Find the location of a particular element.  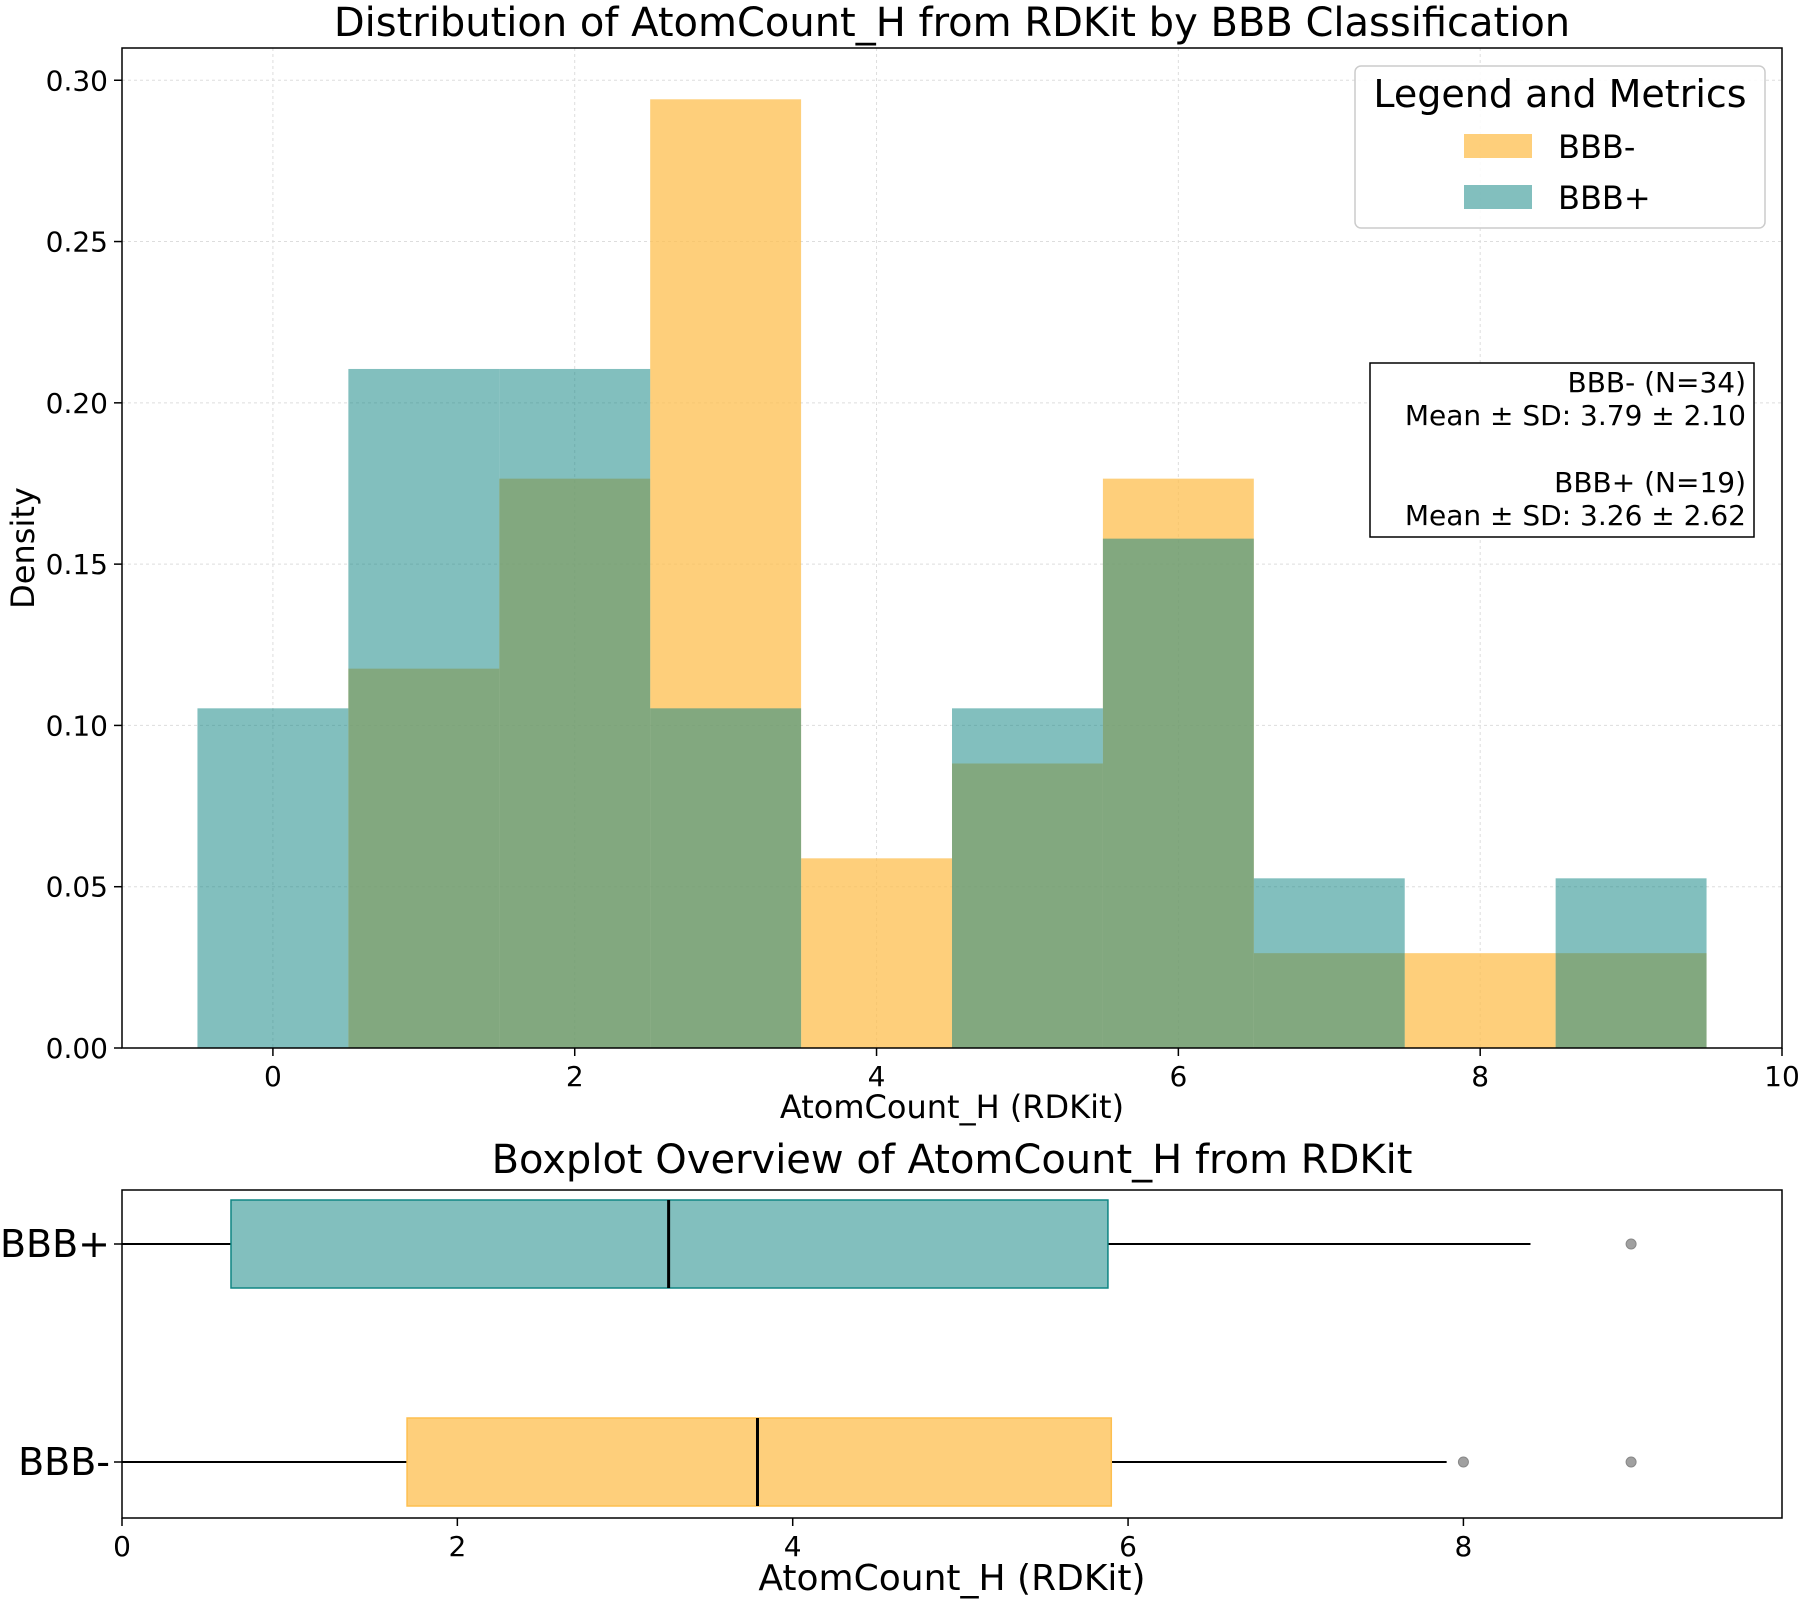

legend-box is located at coordinates (1560, 147).